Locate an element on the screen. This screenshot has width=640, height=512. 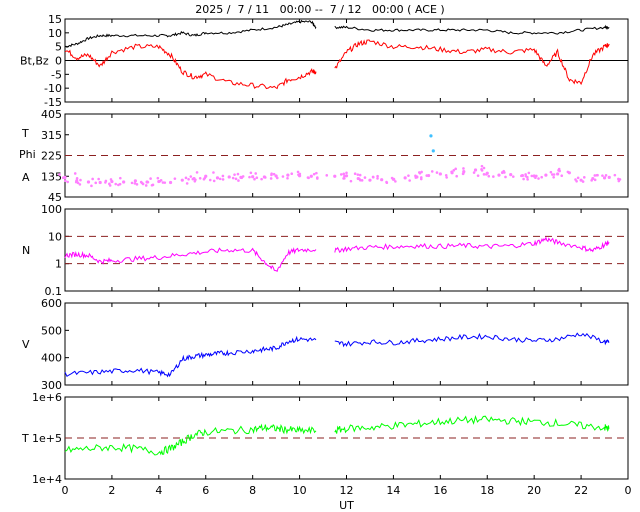
y-tick-label: 500 is located at coordinates (51, 330).